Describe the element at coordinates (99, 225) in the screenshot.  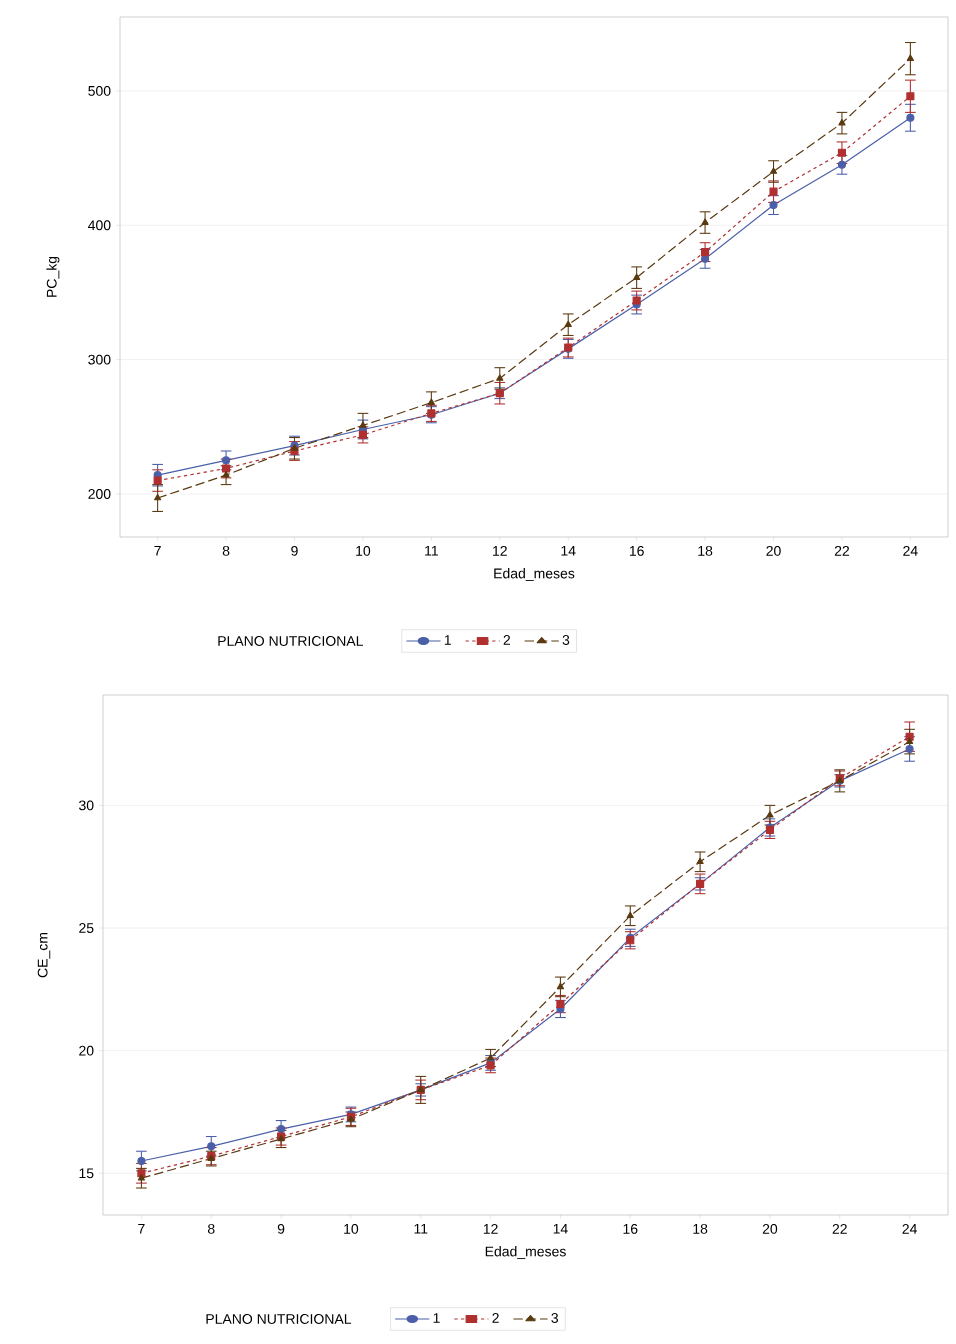
I see `y-tick-label: 400` at that location.